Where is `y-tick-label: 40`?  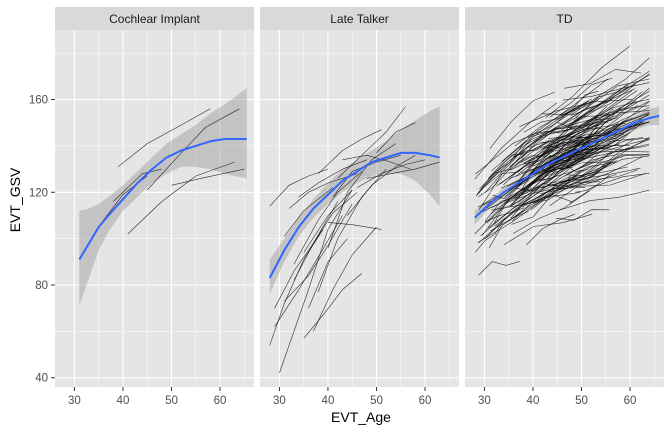 y-tick-label: 40 is located at coordinates (41, 379).